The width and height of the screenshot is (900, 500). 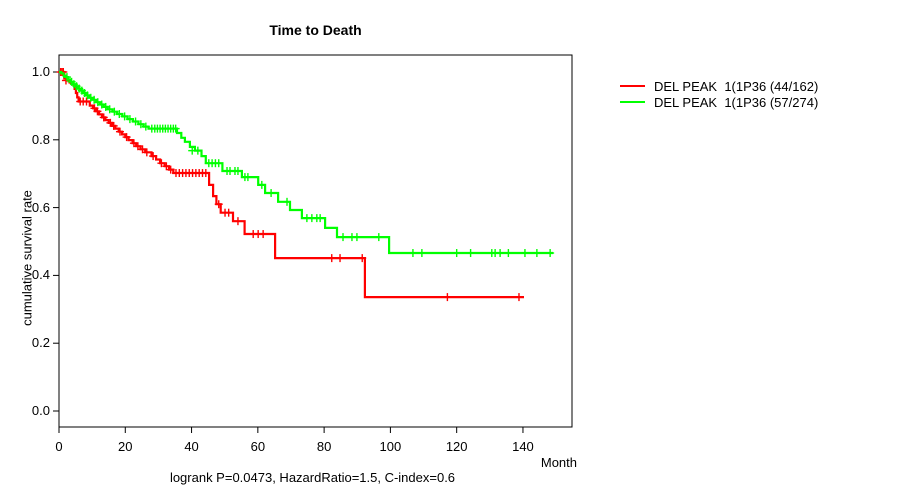 I want to click on y-tick-label: 0.6, so click(x=40, y=207).